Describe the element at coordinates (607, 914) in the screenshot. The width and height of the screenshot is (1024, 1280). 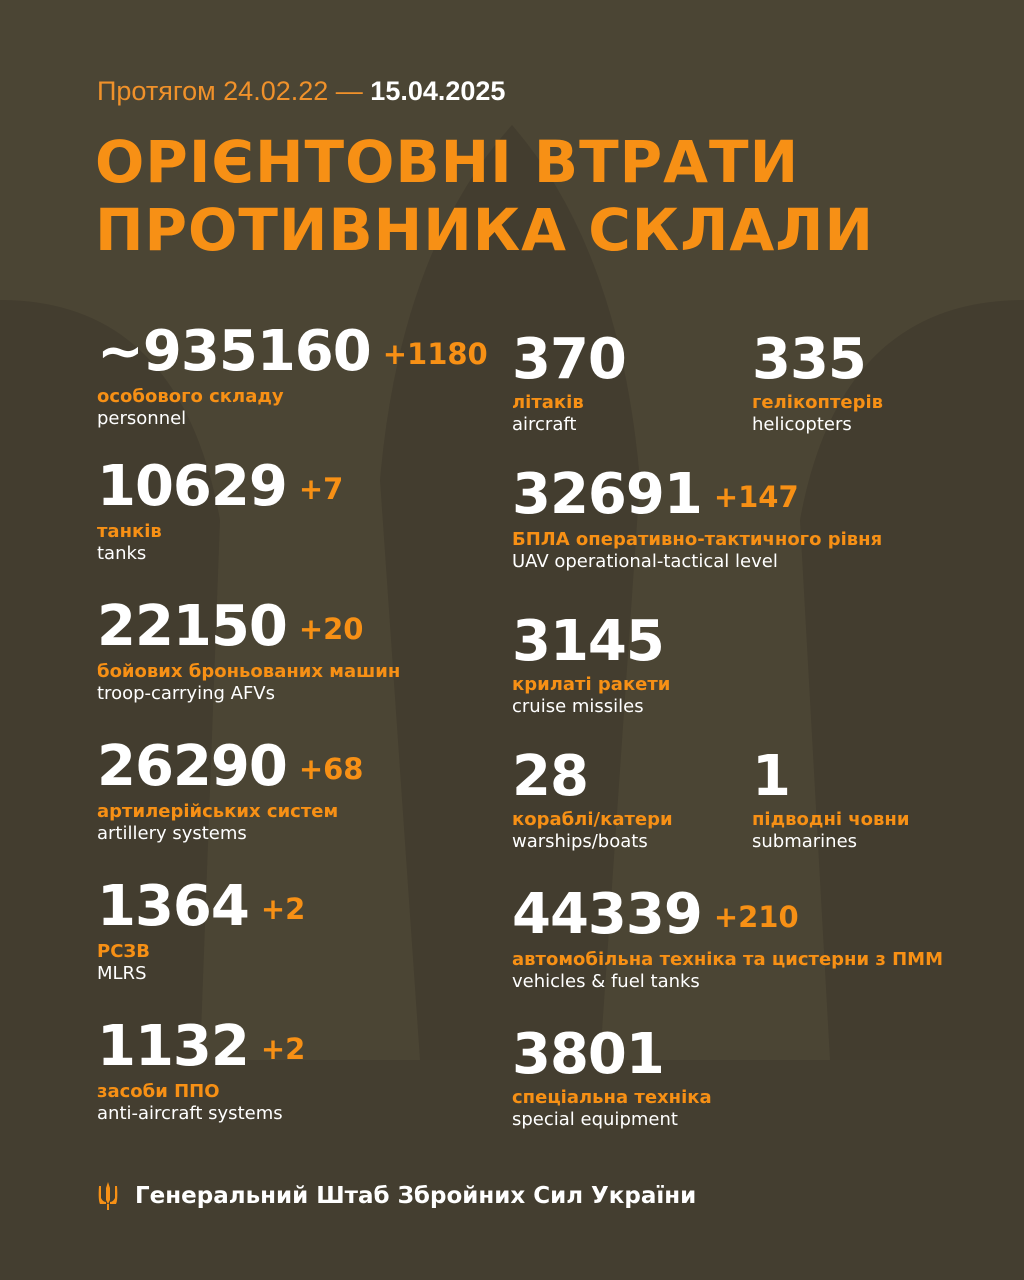
I see `stat-number: 44339` at that location.